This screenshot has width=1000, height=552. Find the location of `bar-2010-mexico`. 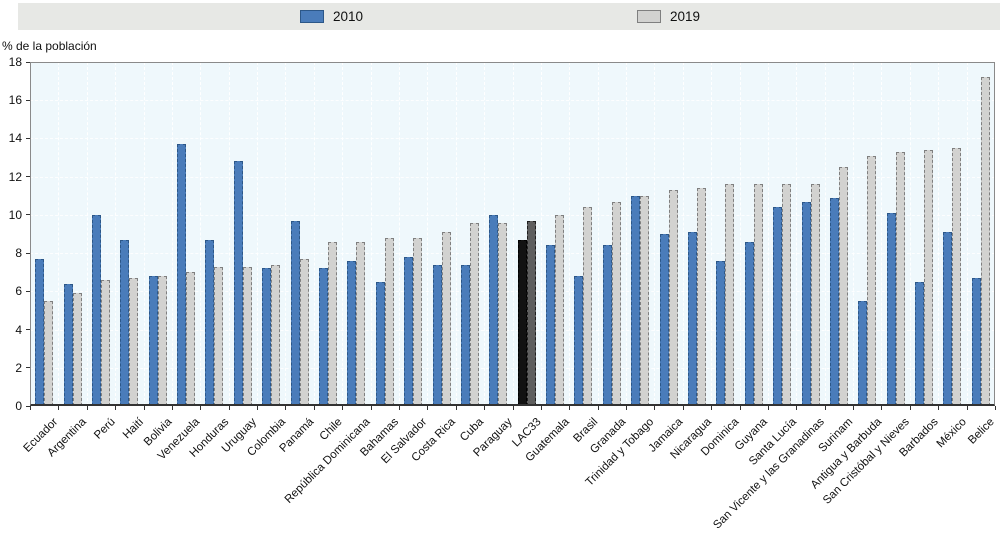

bar-2010-mexico is located at coordinates (948, 319).